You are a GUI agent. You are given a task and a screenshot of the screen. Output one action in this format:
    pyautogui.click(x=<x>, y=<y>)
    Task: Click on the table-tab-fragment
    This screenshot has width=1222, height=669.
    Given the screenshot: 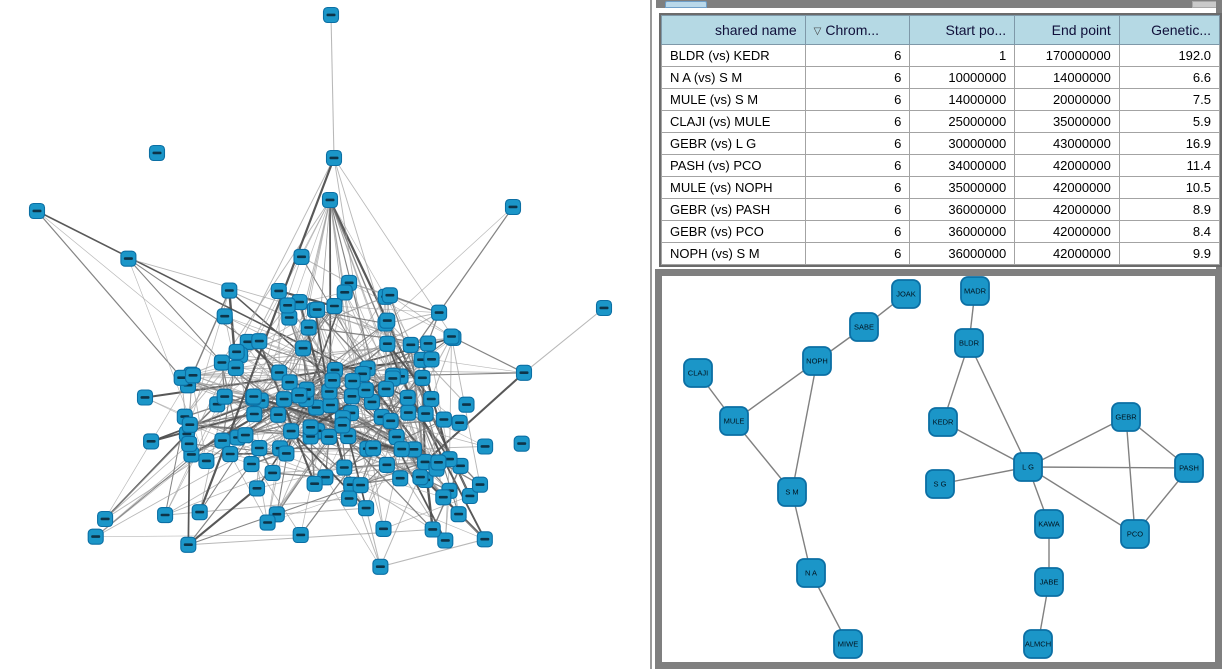 What is the action you would take?
    pyautogui.click(x=686, y=4)
    